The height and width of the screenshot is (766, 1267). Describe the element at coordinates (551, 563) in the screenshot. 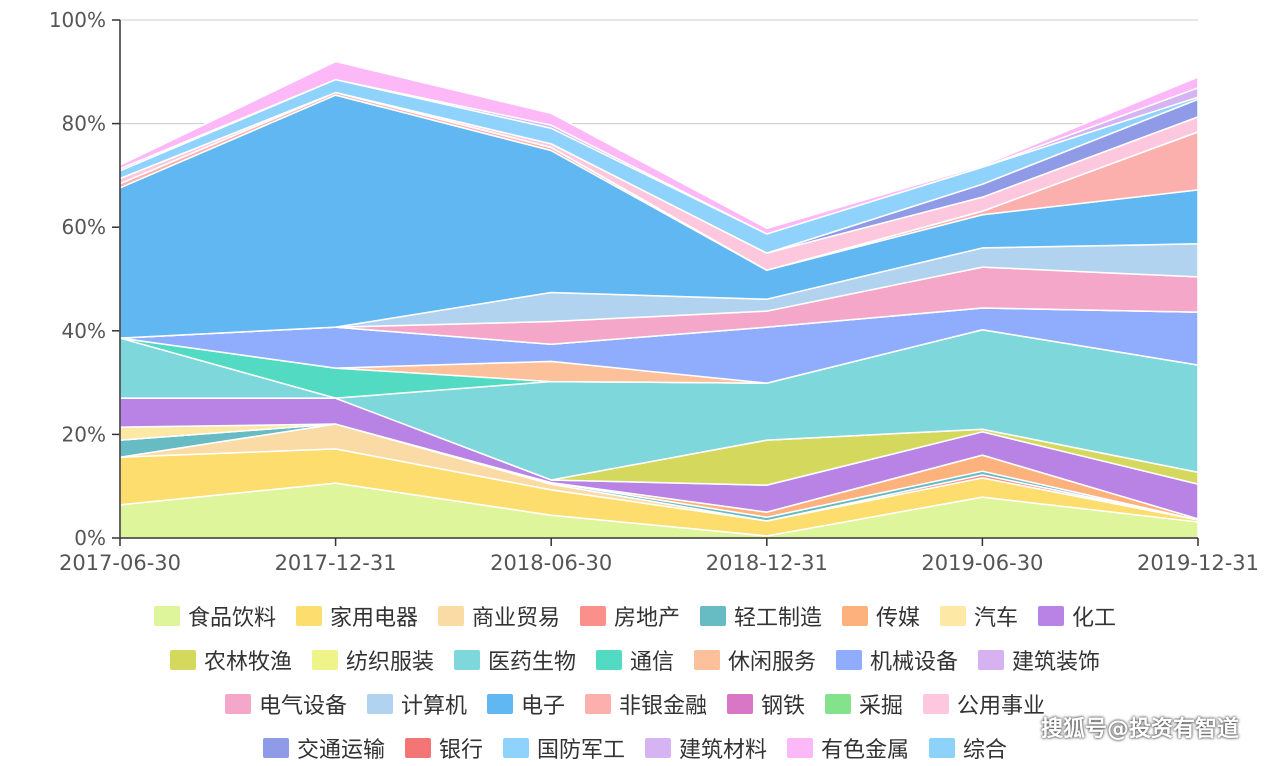

I see `x-tick-label: 2018-06-30` at that location.